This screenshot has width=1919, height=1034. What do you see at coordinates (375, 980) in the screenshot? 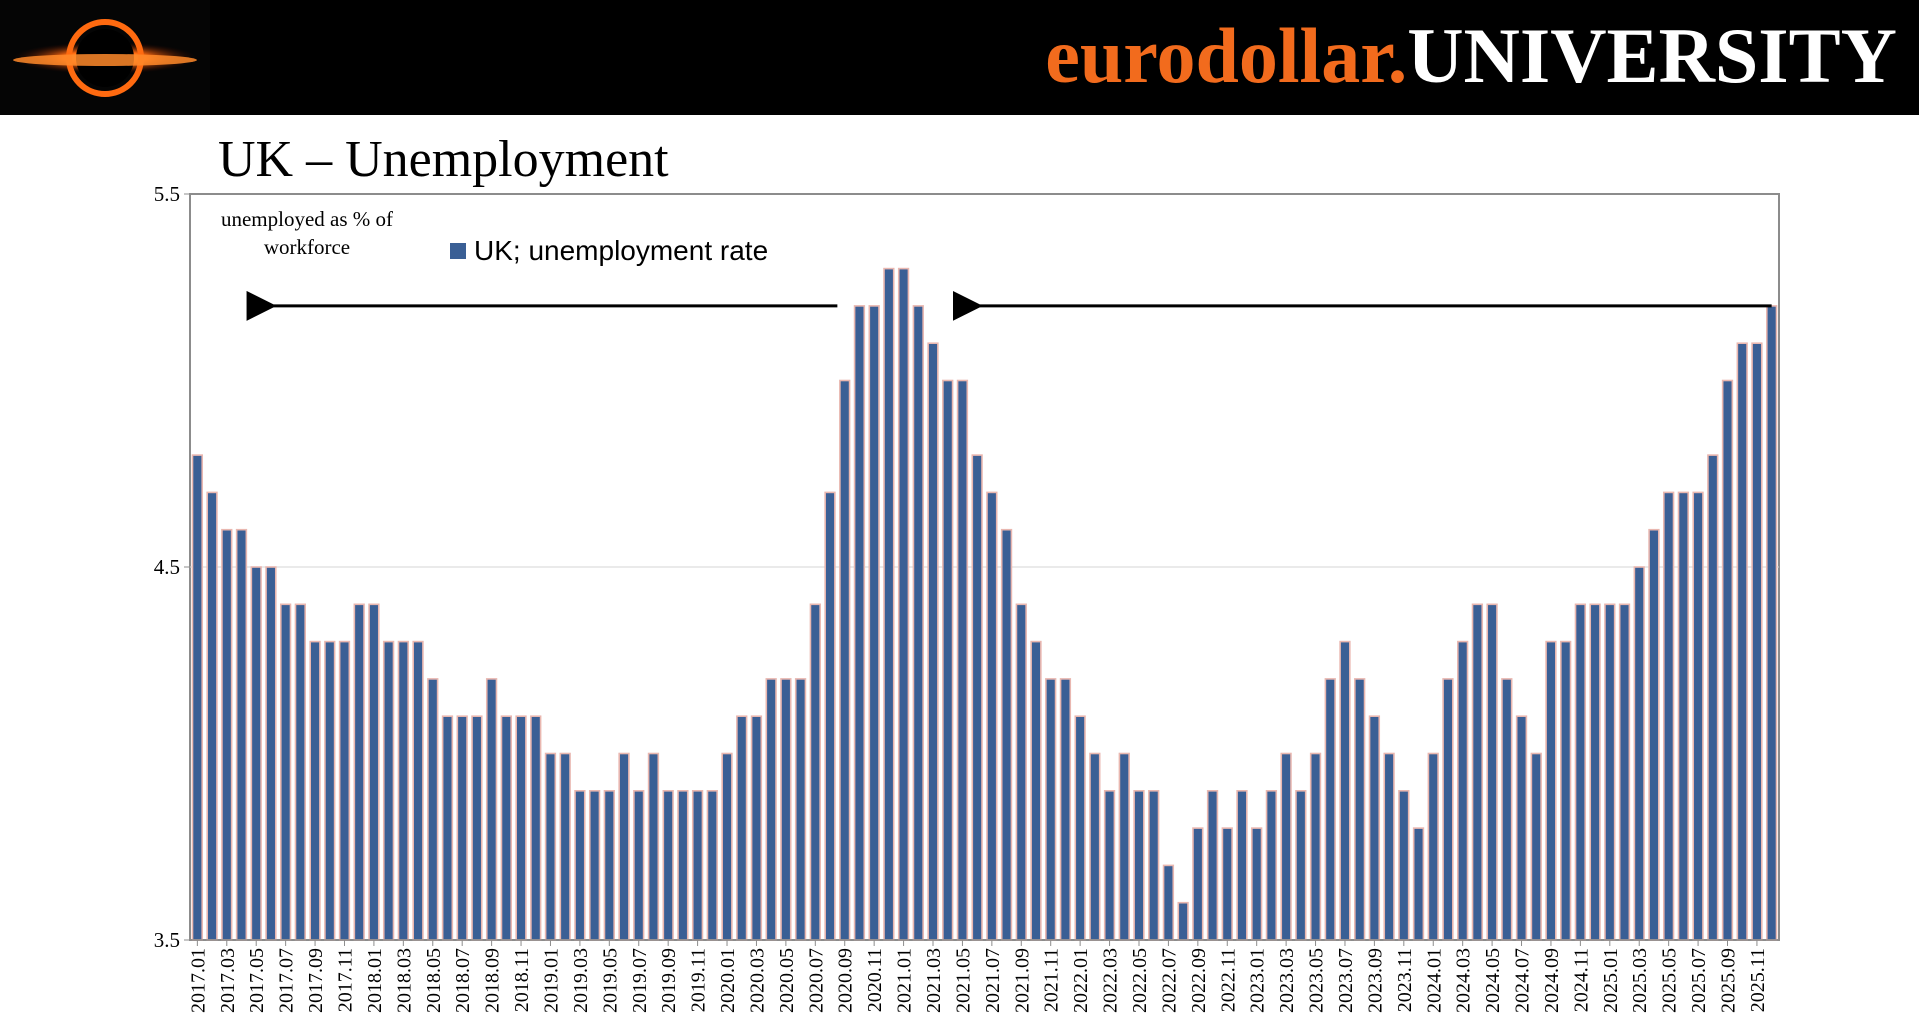
I see `x-tick-label: 2018.01` at bounding box center [375, 980].